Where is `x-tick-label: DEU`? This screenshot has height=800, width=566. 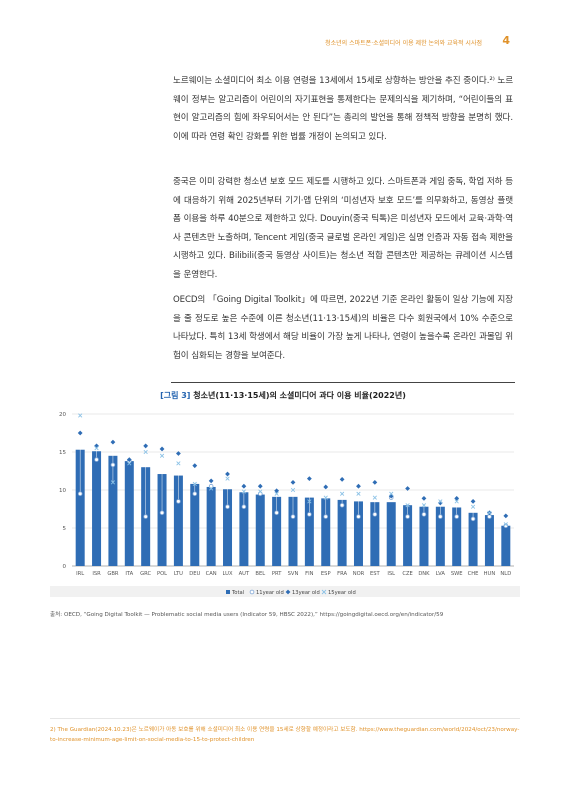 x-tick-label: DEU is located at coordinates (194, 574).